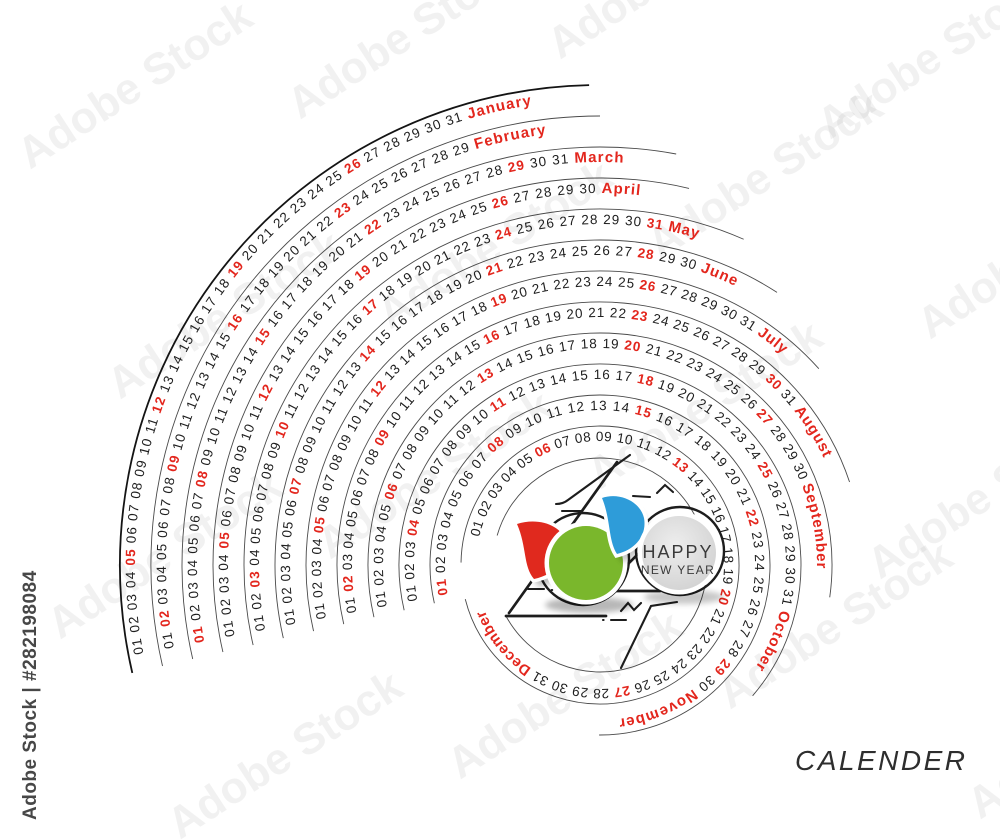 This screenshot has width=1000, height=840. I want to click on weekday-date: 11, so click(152, 422).